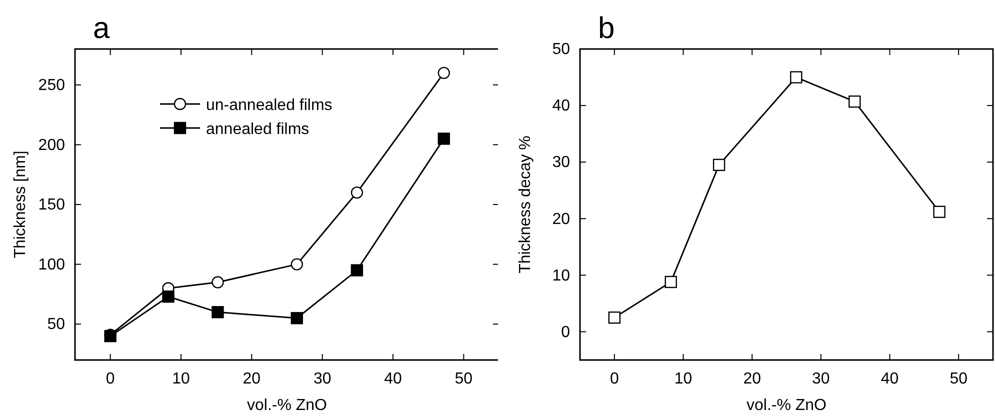 Image resolution: width=995 pixels, height=416 pixels. What do you see at coordinates (258, 129) in the screenshot?
I see `legend-label: annealed films` at bounding box center [258, 129].